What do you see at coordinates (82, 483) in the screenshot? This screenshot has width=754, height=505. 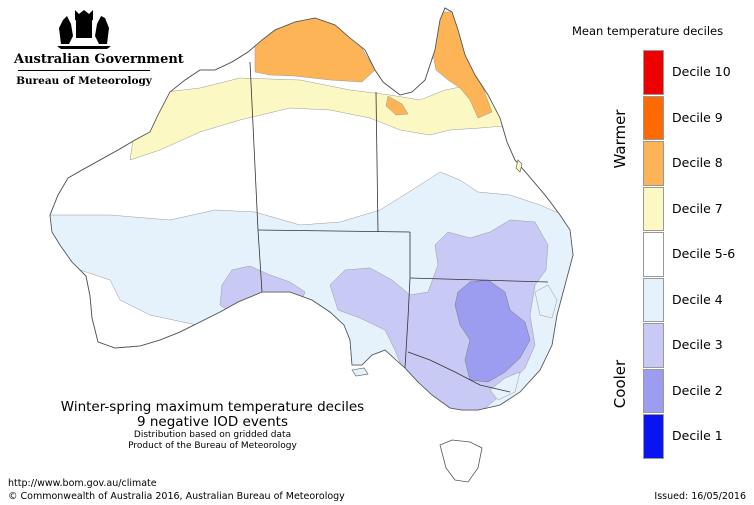 I see `footer-url: http://www.bom.gov.au/climate` at bounding box center [82, 483].